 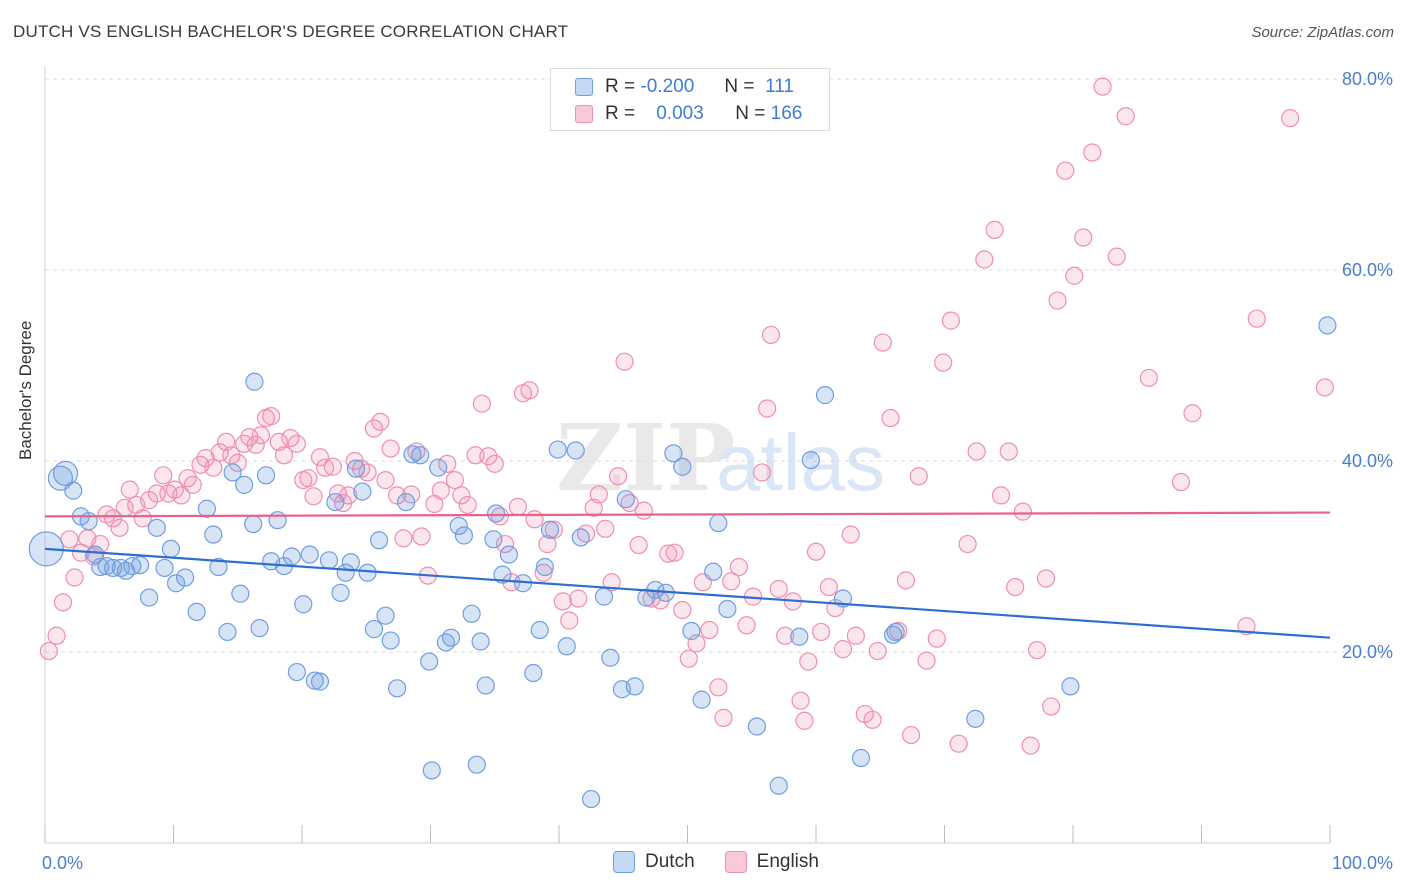 What do you see at coordinates (779, 86) in the screenshot?
I see `dutch-n-value: 111` at bounding box center [779, 86].